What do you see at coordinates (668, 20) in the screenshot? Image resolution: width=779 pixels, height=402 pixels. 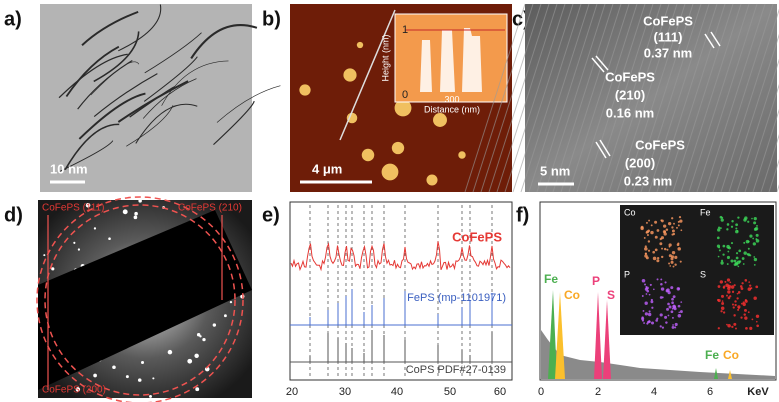 I see `annotation: CoFePS` at bounding box center [668, 20].